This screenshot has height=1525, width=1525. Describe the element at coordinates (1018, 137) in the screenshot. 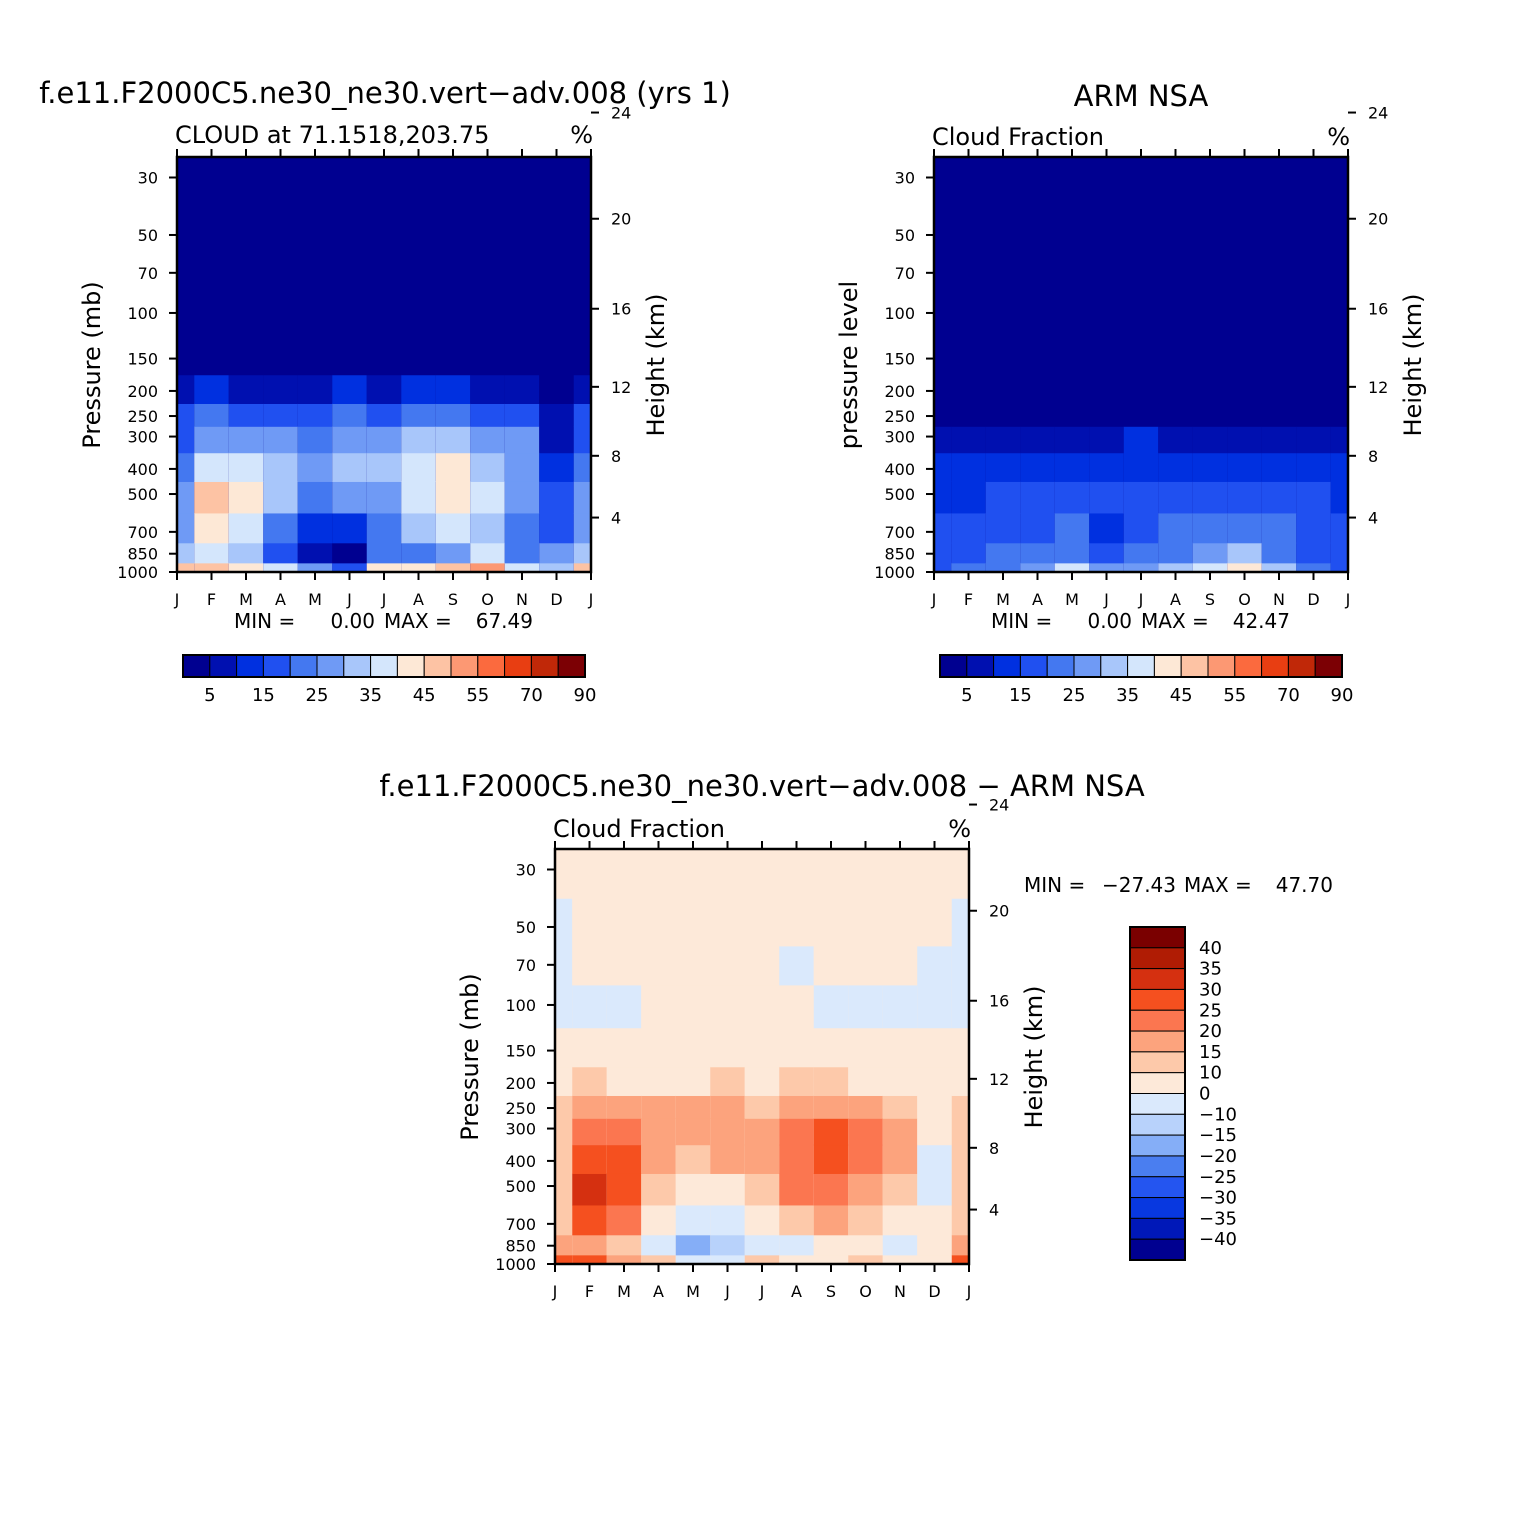

I see `obs-left-title: Cloud Fraction` at that location.